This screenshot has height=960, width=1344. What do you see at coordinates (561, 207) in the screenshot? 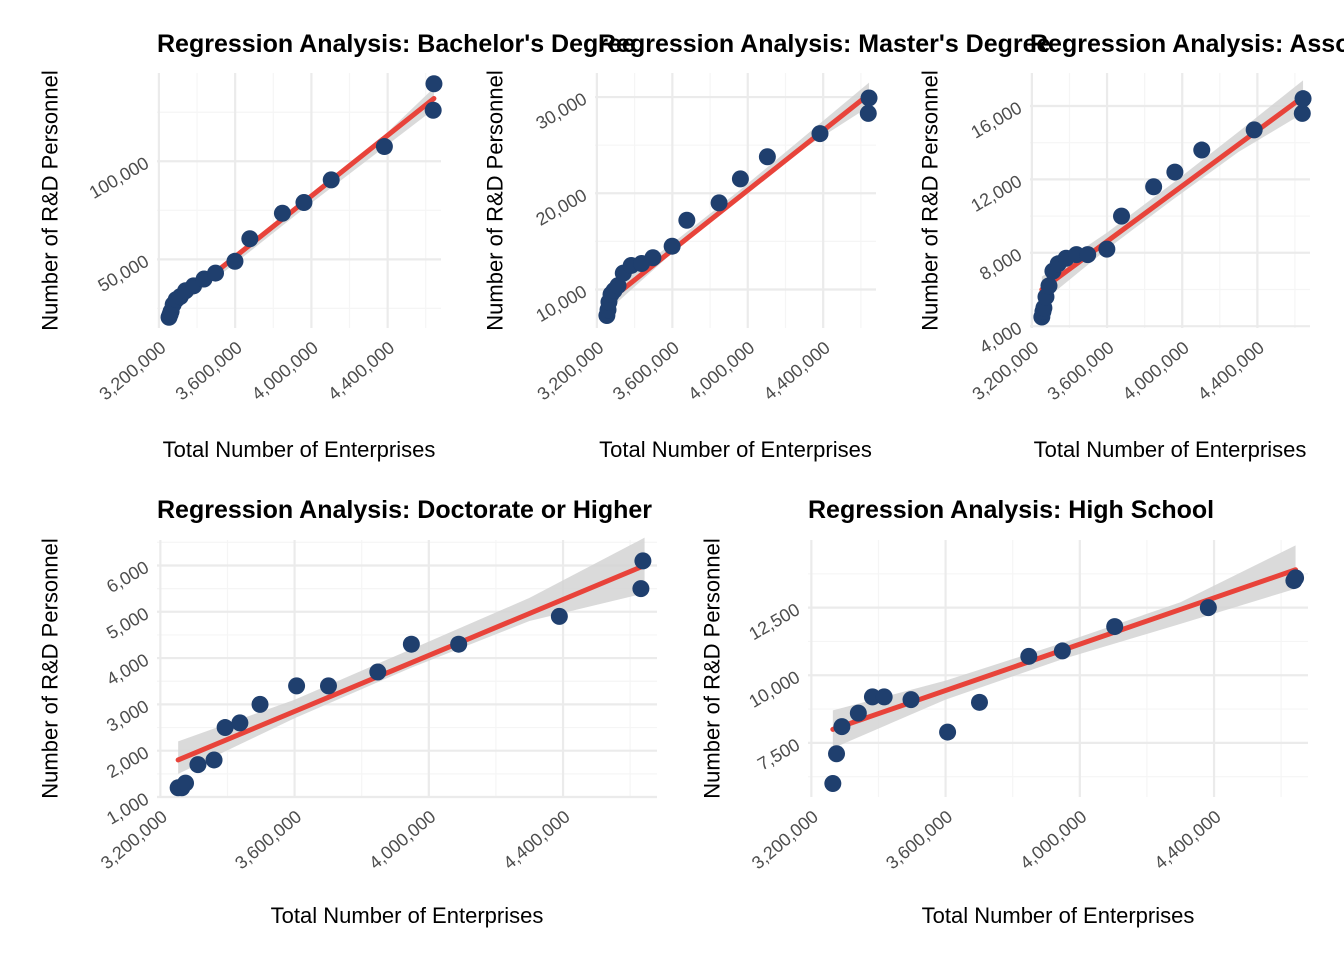
I see `y-tick-label: 20,000` at bounding box center [561, 207].